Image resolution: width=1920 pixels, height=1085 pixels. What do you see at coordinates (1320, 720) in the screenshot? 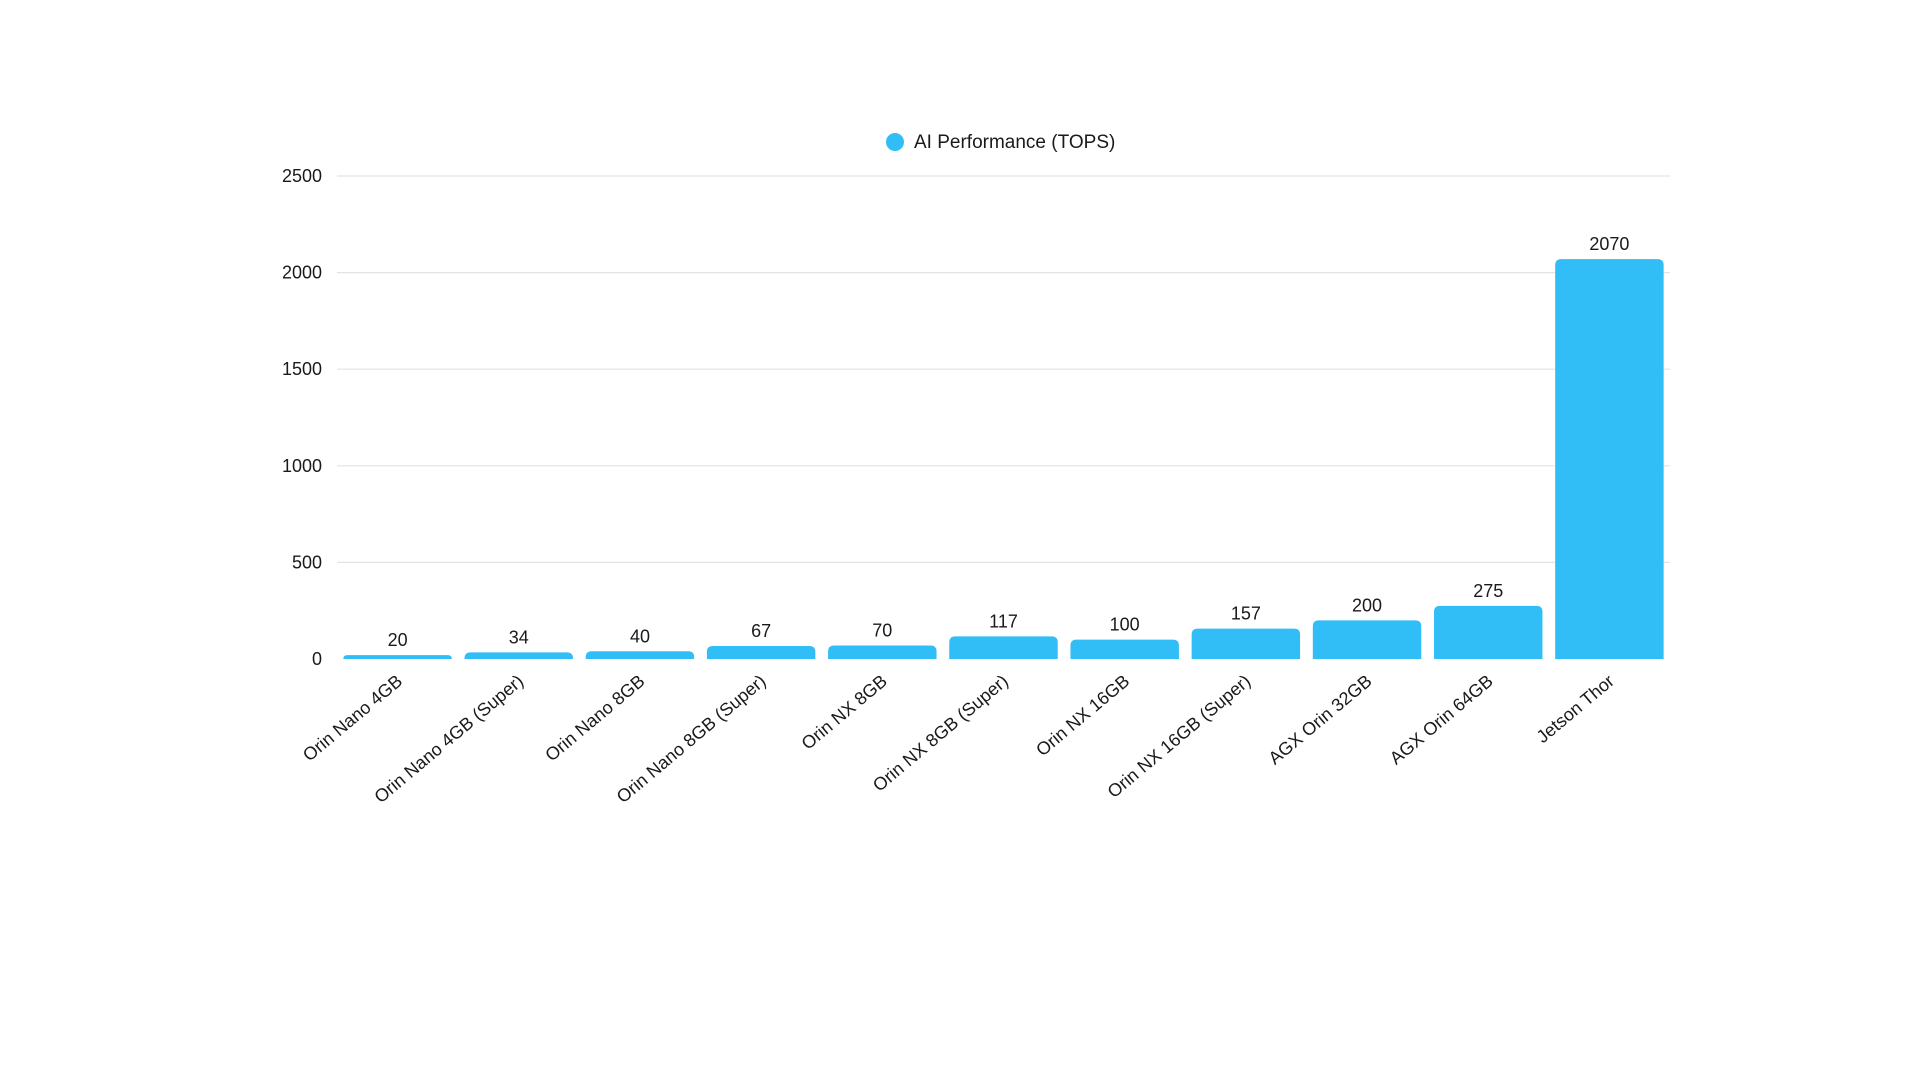
I see `x-tick-label: AGX Orin 32GB` at bounding box center [1320, 720].